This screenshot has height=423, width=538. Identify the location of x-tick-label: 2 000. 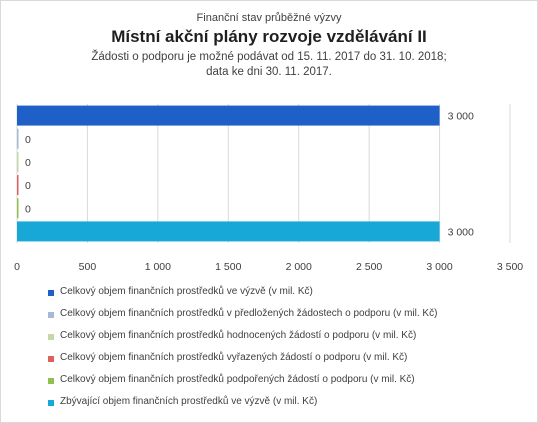
(299, 267).